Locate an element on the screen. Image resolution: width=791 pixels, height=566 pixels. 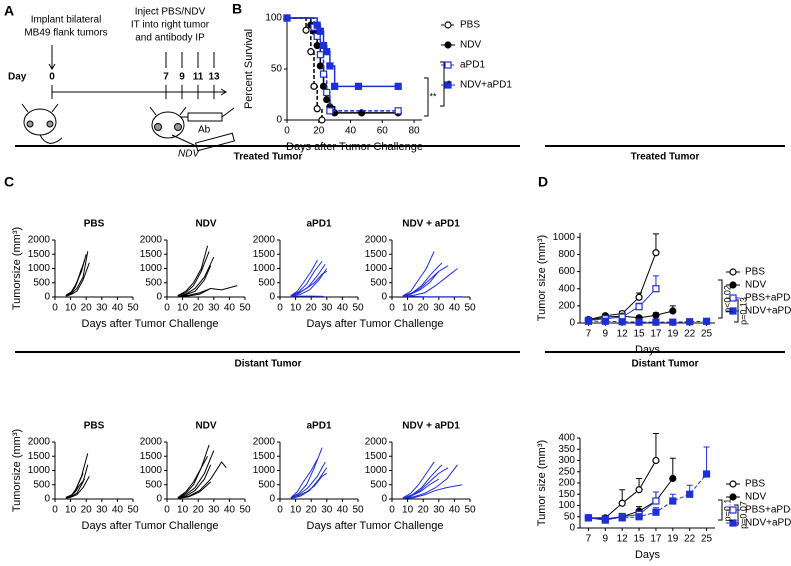
y-tick-label: 100 is located at coordinates (566, 505).